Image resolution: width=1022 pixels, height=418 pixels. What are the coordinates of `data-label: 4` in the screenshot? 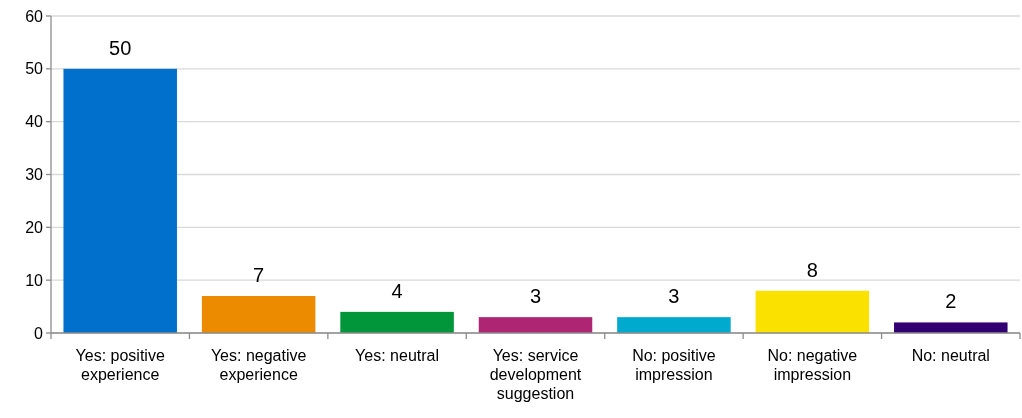 It's located at (397, 290).